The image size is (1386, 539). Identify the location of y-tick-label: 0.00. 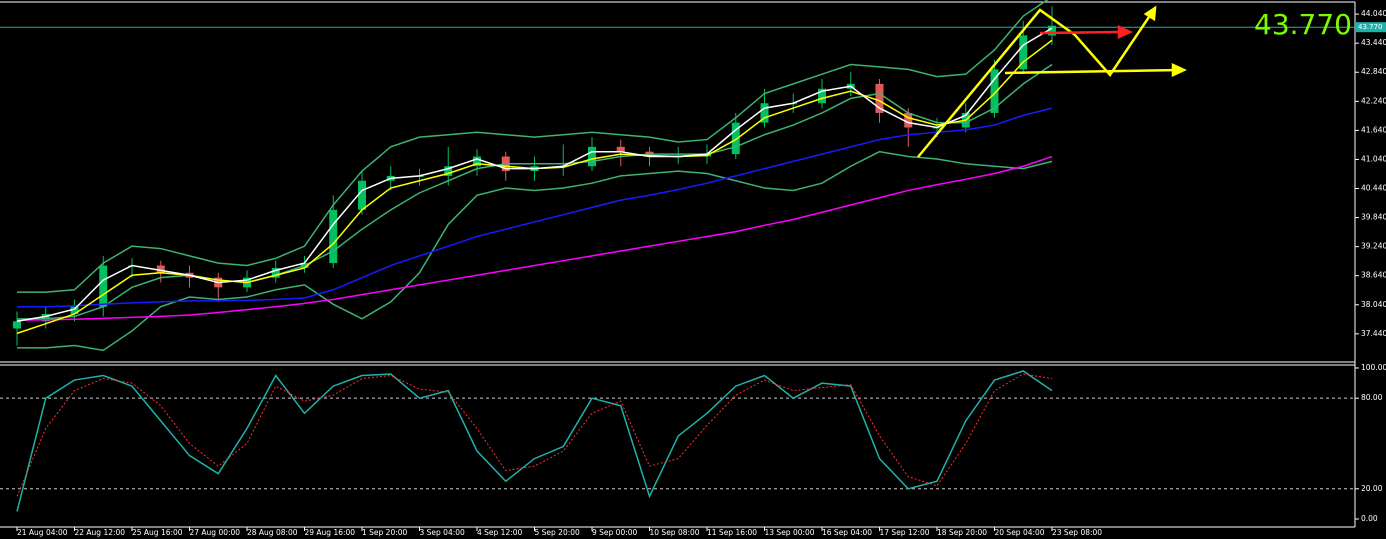
(1369, 518).